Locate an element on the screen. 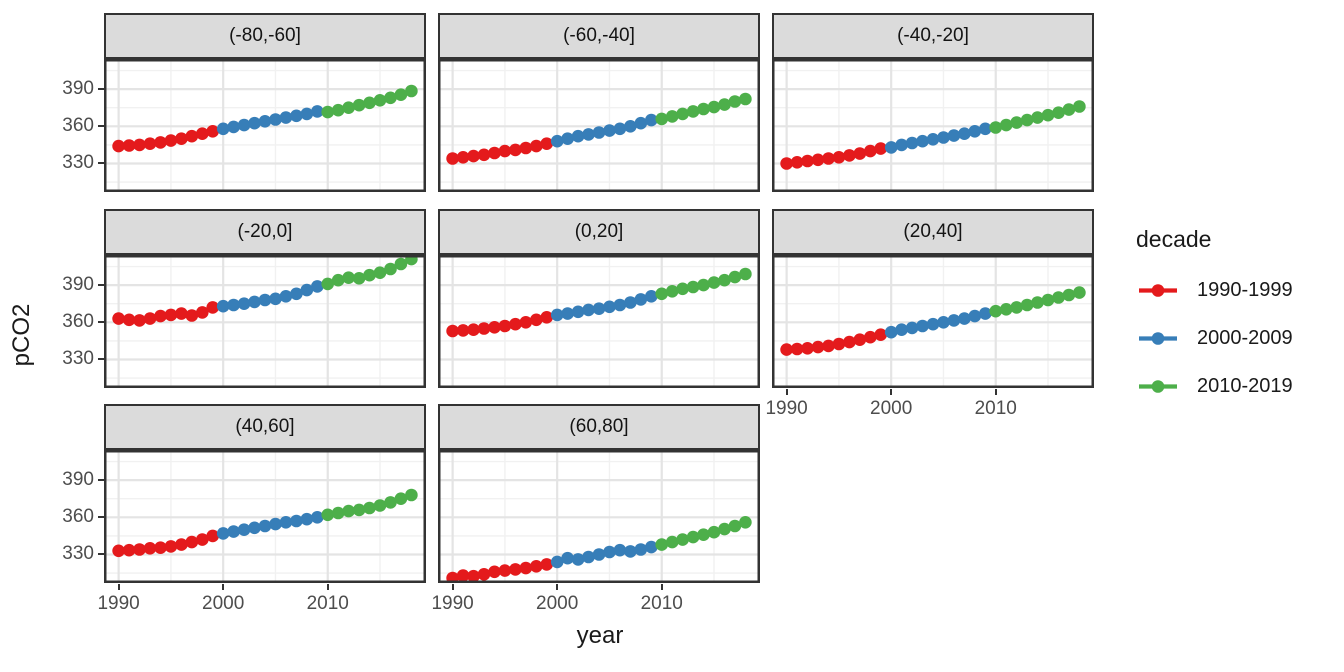 This screenshot has width=1344, height=672. facet-strip-label: (0,20] is located at coordinates (599, 232).